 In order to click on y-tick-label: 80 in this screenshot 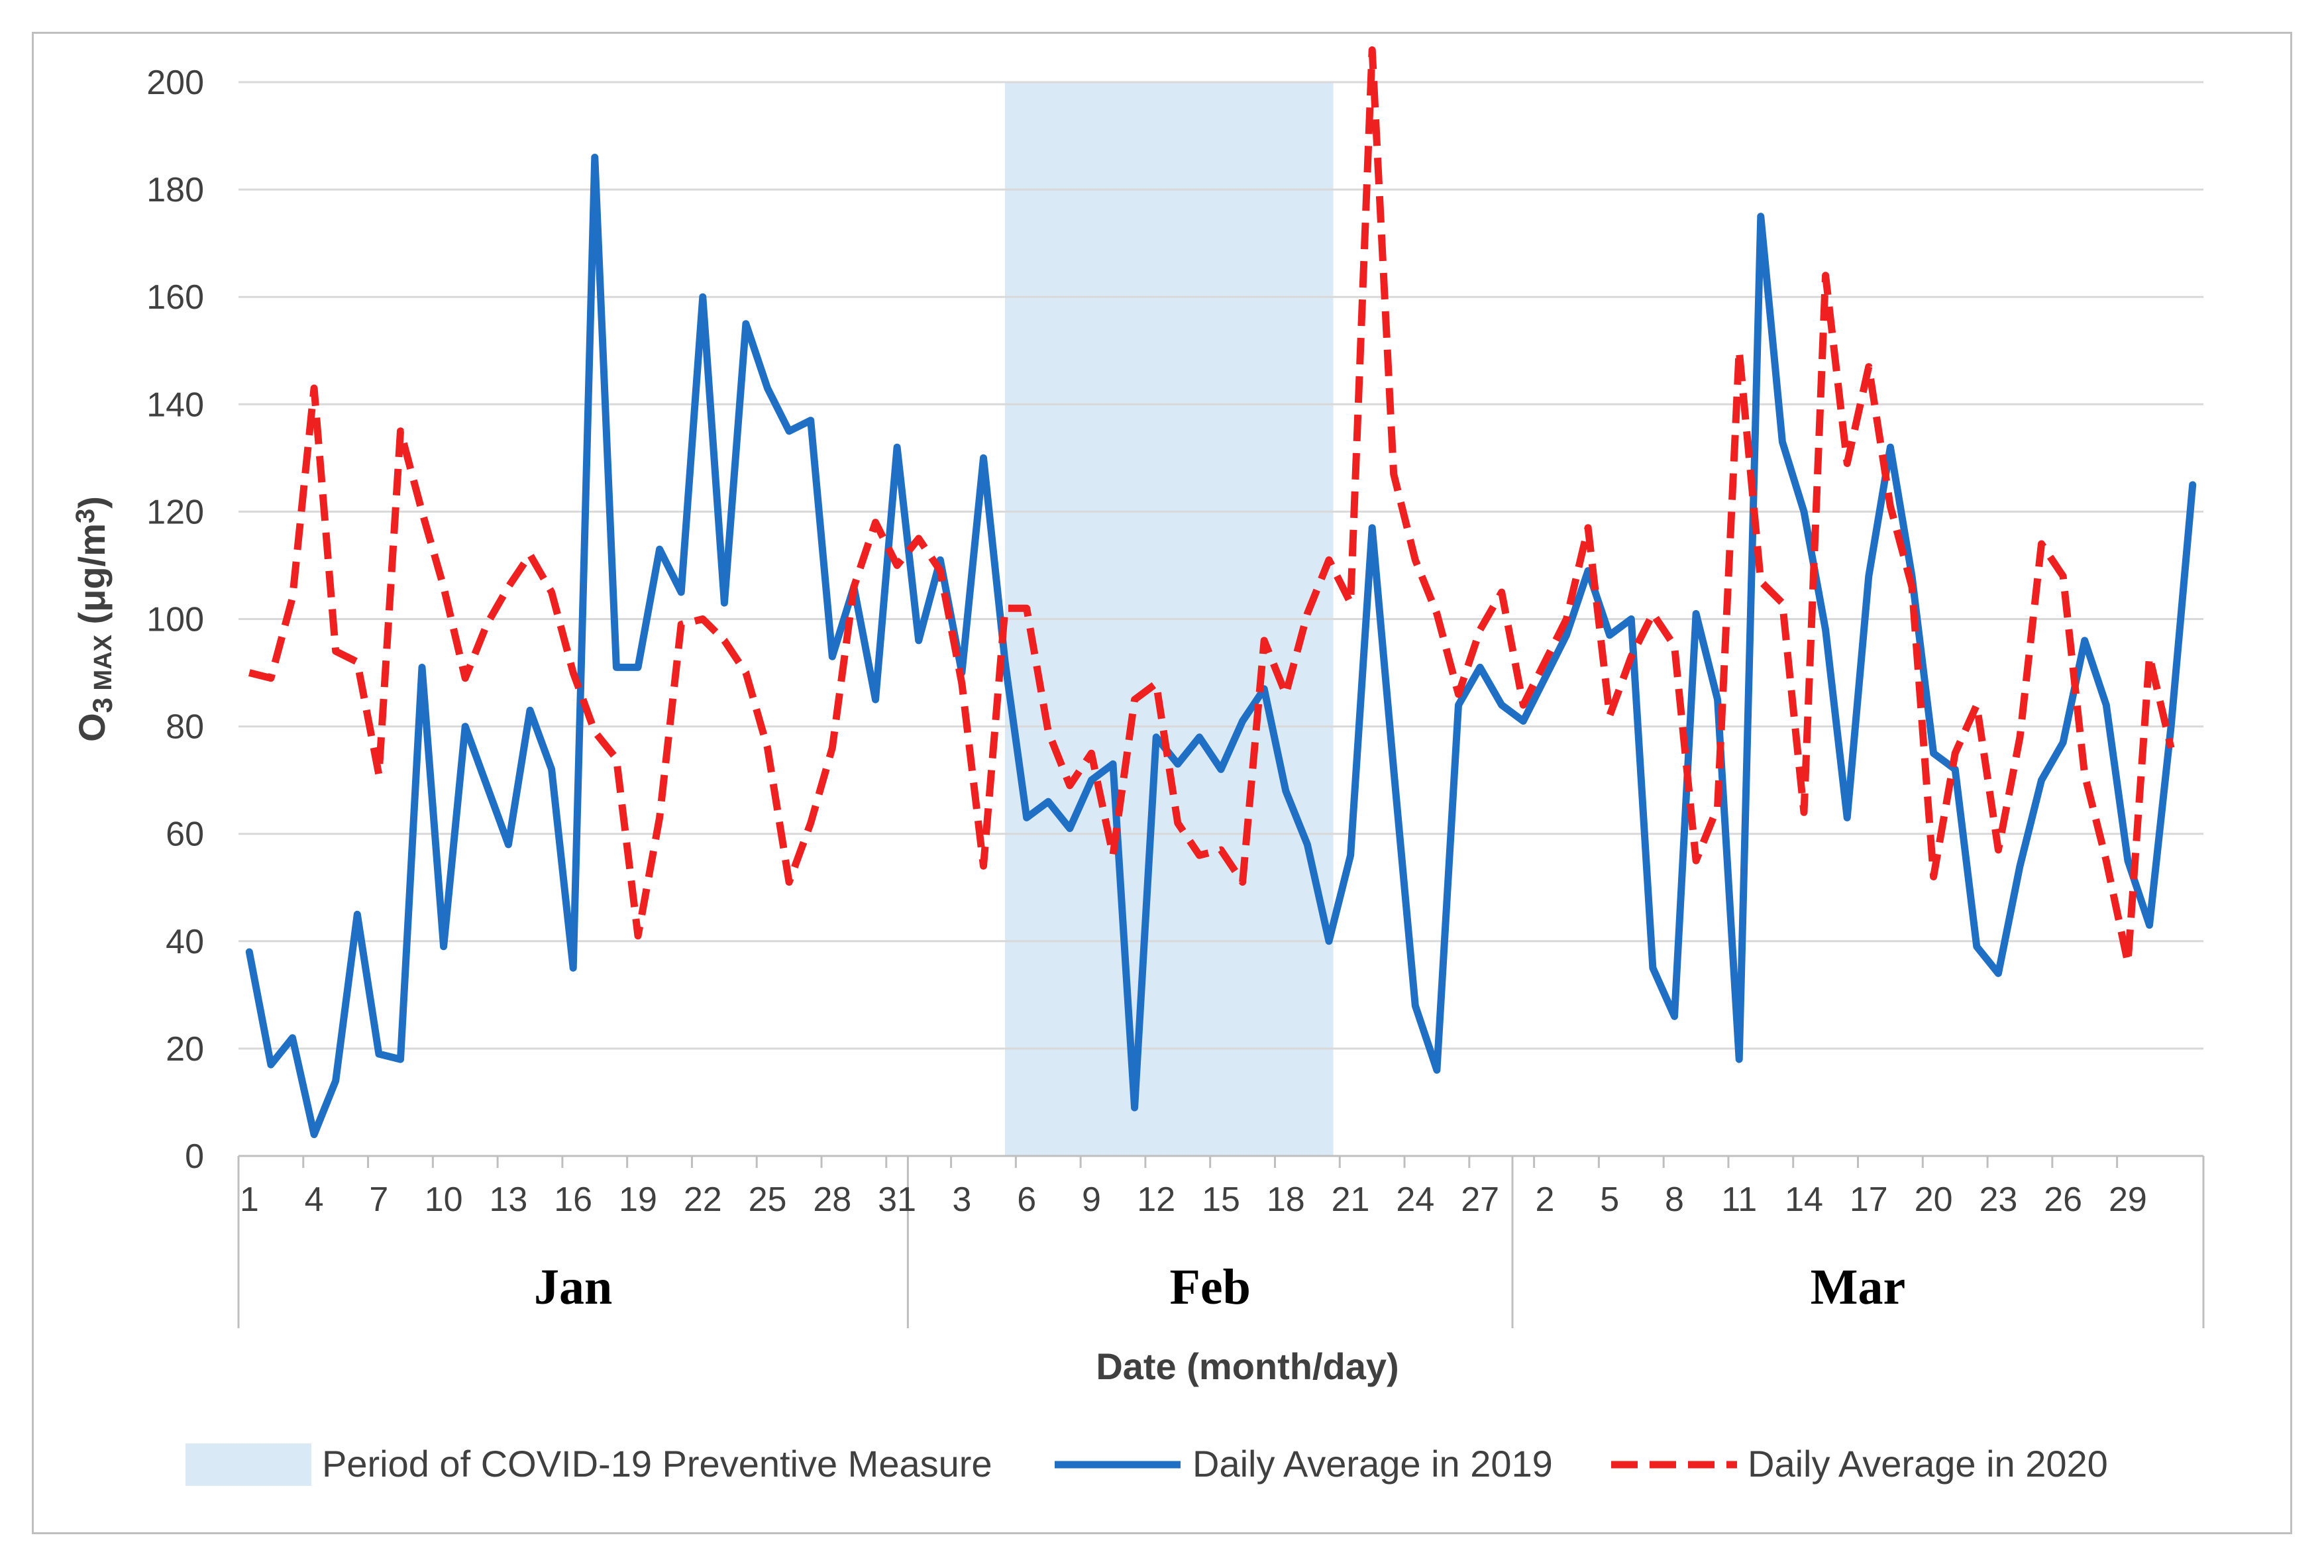, I will do `click(185, 727)`.